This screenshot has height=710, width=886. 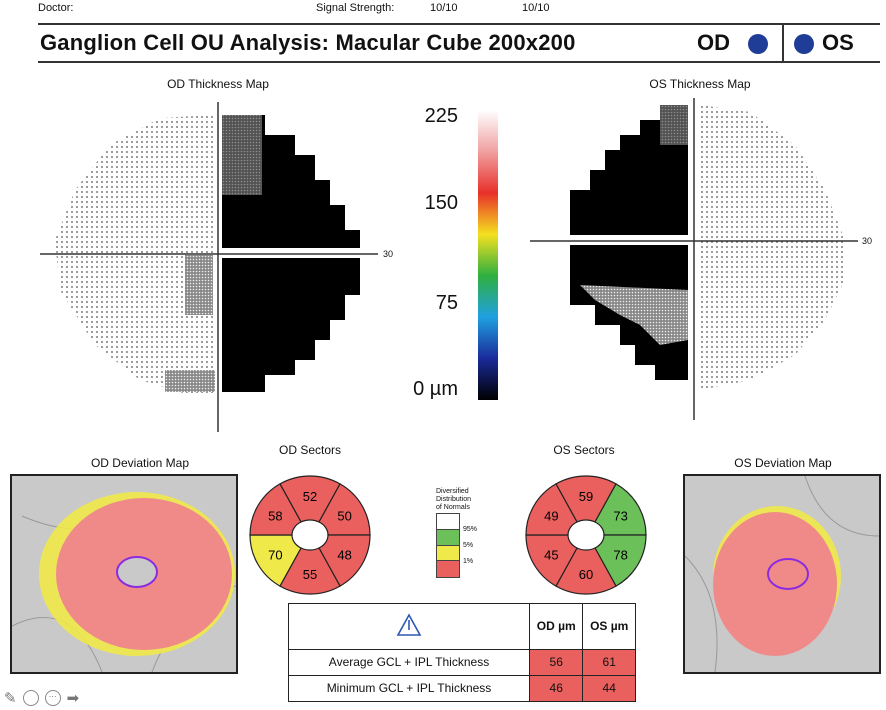 I want to click on comment-icon, so click(x=30, y=698).